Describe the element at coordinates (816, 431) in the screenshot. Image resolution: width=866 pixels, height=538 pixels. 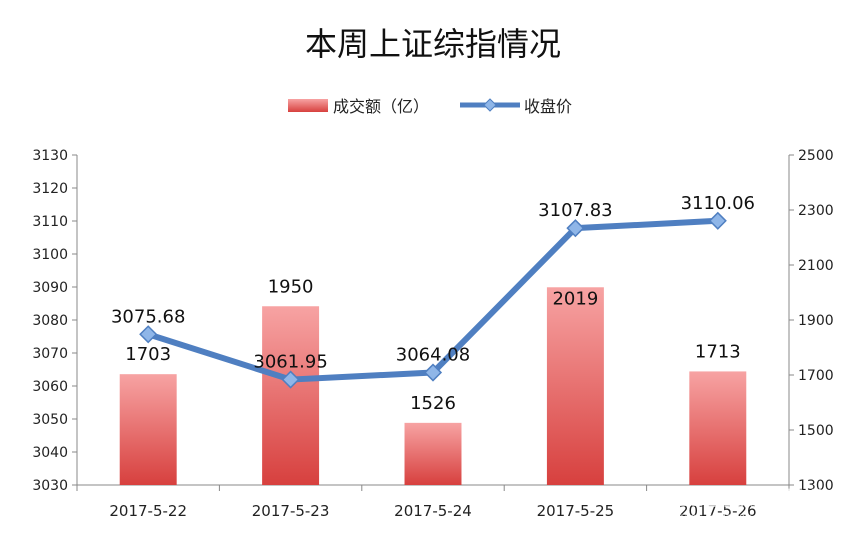
I see `y-right-tick-label: 1500` at that location.